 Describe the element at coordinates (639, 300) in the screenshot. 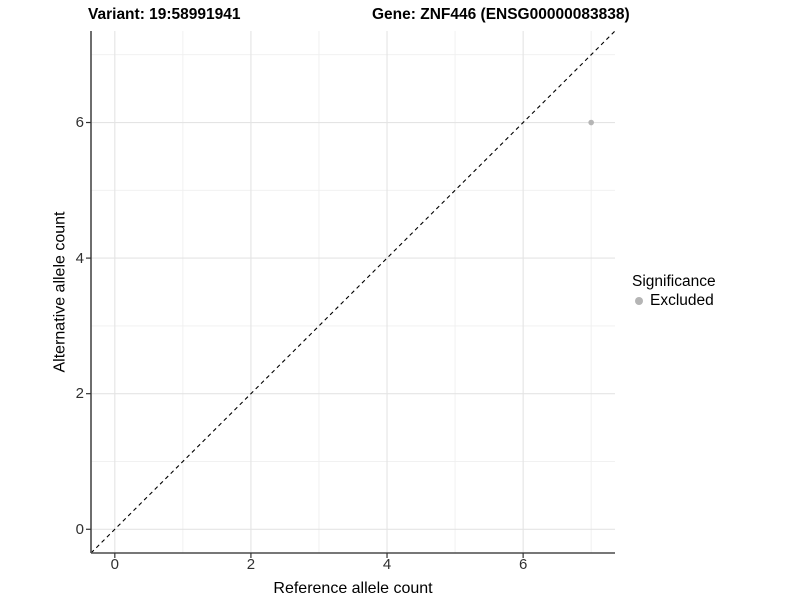

I see `excluded-point-icon` at that location.